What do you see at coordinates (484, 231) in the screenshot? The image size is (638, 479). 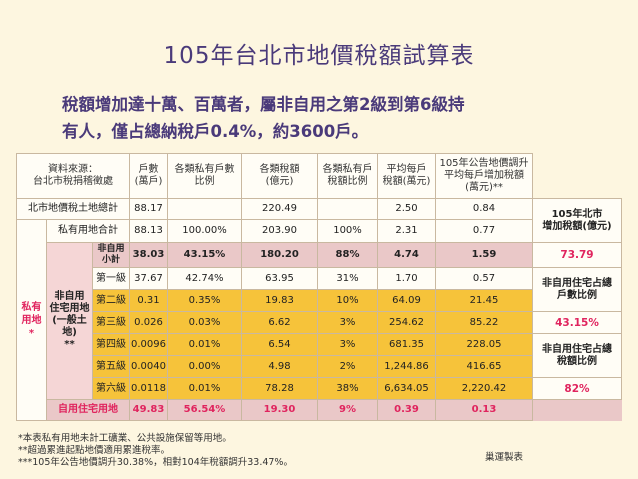 I see `cell-increase: 0.77` at bounding box center [484, 231].